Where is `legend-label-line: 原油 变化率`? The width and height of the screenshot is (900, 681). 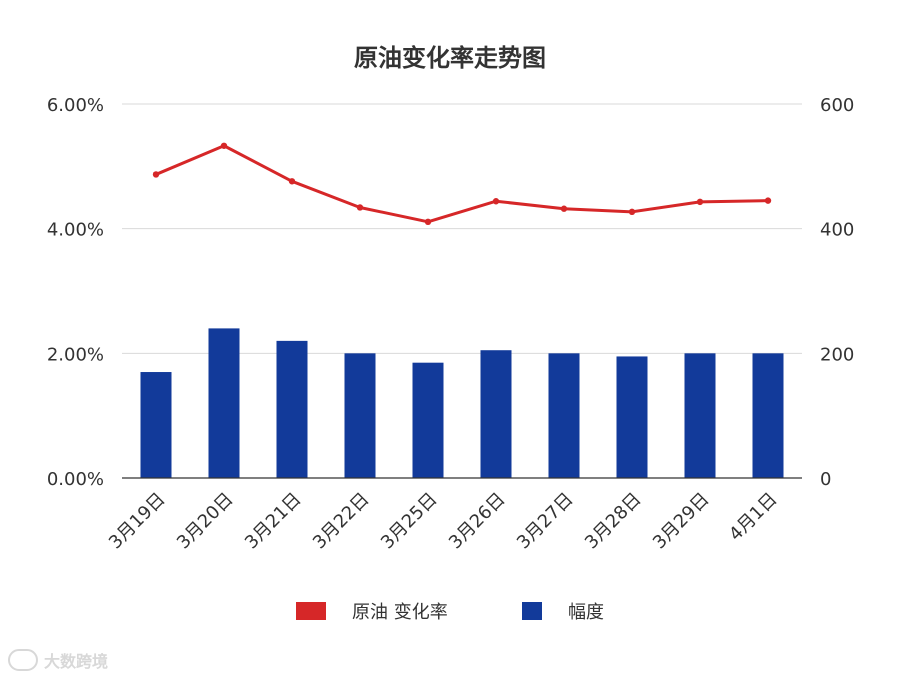 legend-label-line: 原油 变化率 is located at coordinates (400, 612).